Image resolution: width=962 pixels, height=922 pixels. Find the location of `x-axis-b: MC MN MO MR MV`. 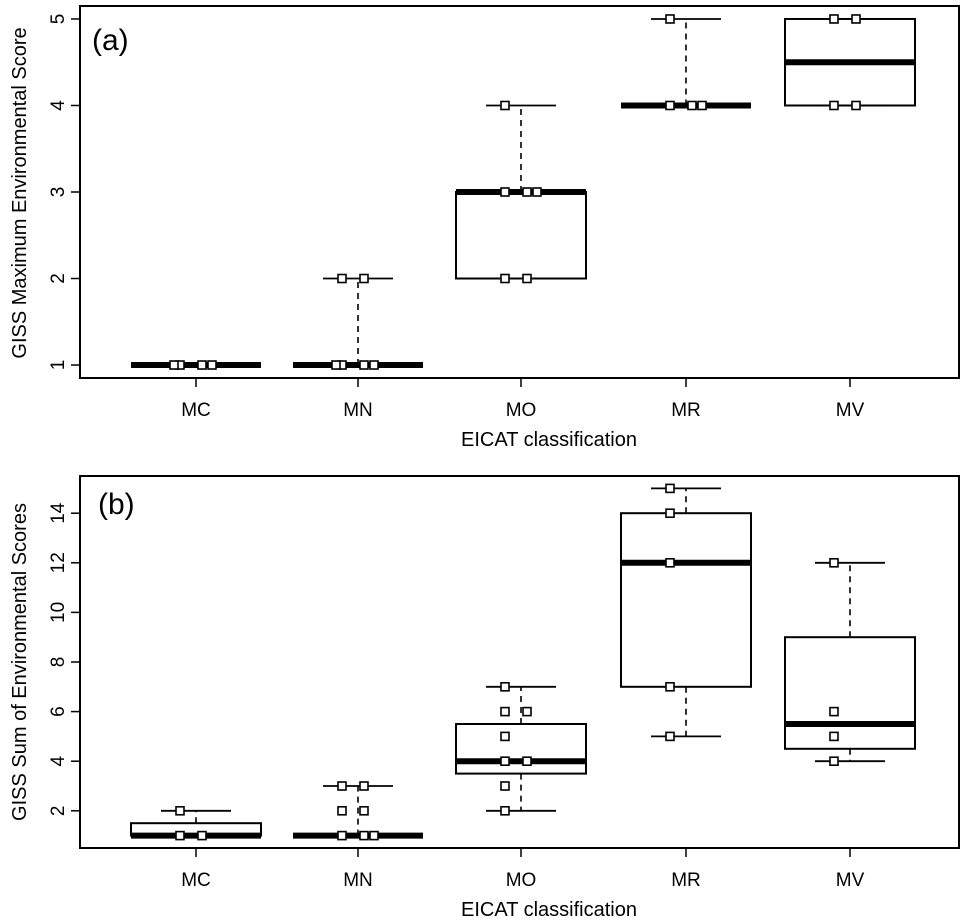

x-axis-b: MC MN MO MR MV is located at coordinates (523, 869).